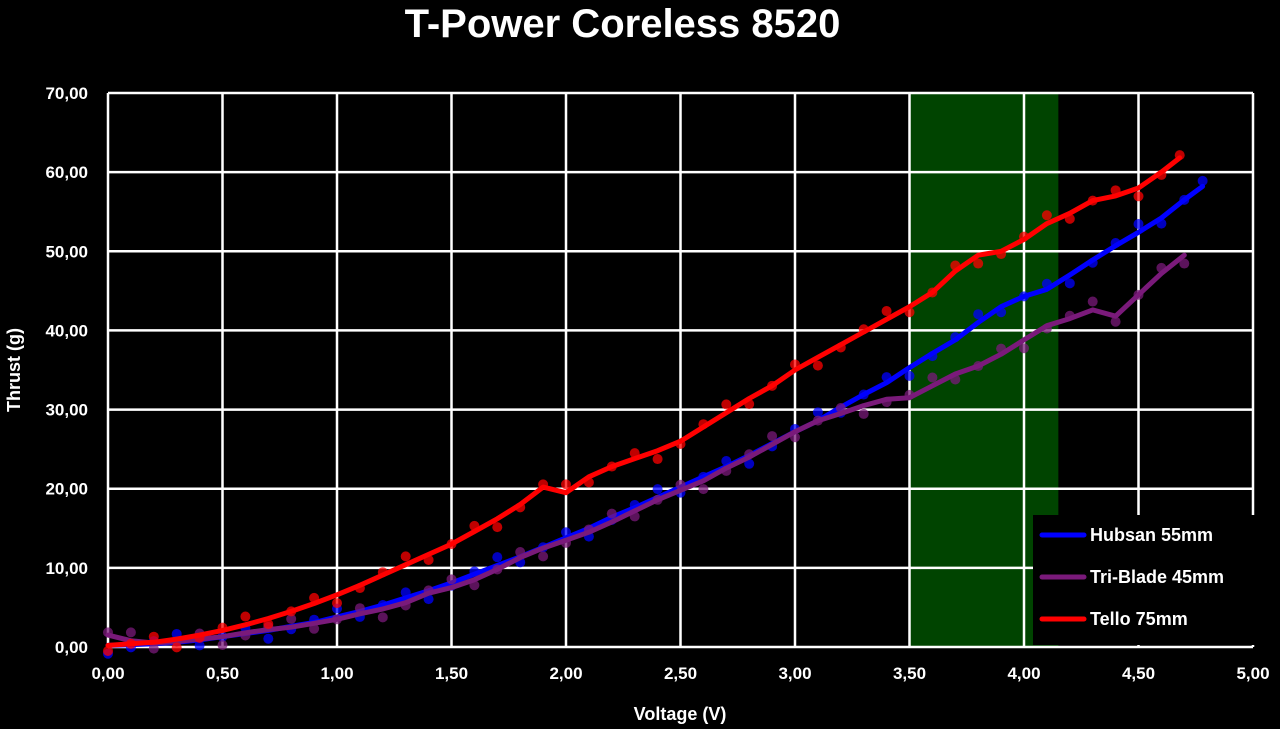 The image size is (1280, 729). I want to click on y-axis-title: Thrust (g), so click(14, 370).